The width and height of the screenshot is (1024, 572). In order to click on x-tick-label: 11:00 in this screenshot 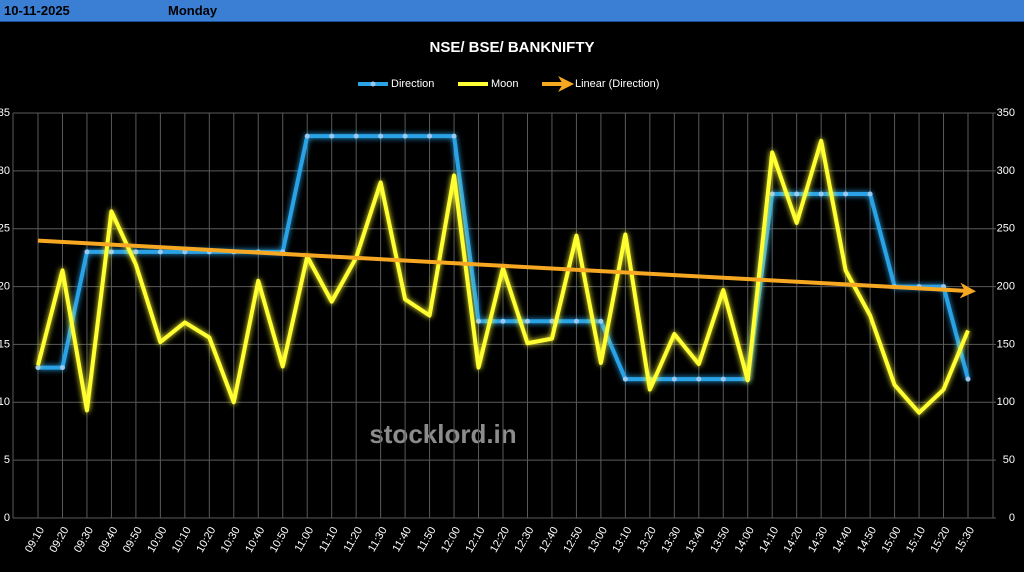, I will do `click(305, 539)`.